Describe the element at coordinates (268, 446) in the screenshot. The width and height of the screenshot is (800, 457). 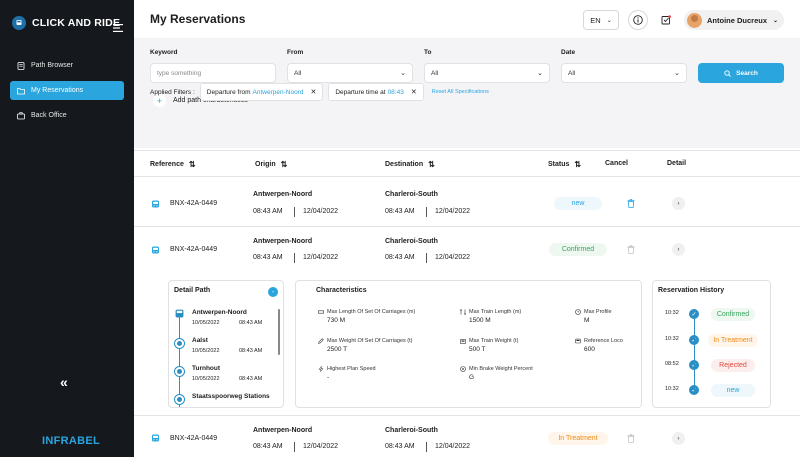
I see `origin-time: 08:43 AM` at that location.